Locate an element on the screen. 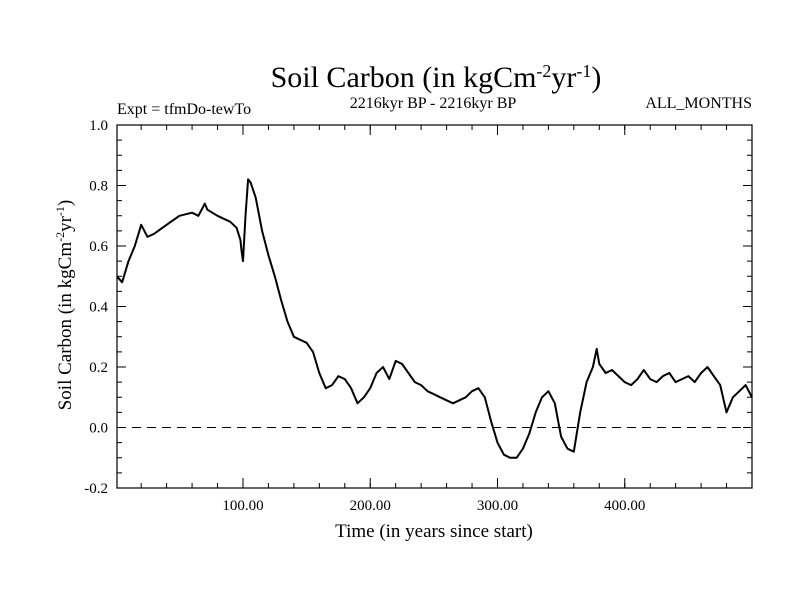  chart-title: Soil Carbon (in kgCm-2yr-1) is located at coordinates (436, 77).